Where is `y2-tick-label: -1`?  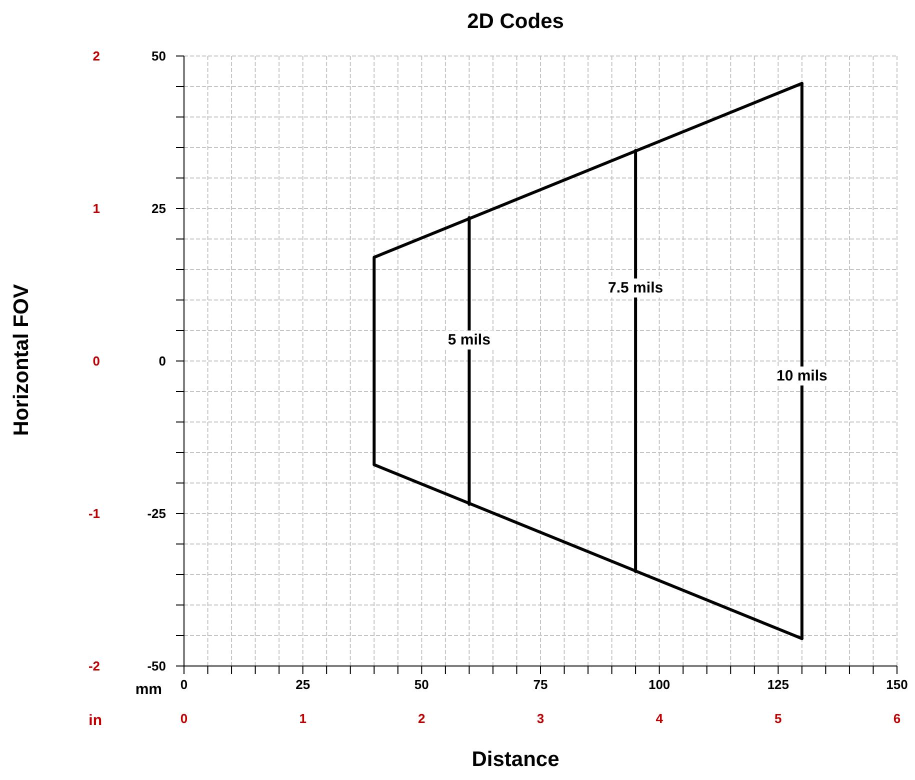
y2-tick-label: -1 is located at coordinates (94, 514).